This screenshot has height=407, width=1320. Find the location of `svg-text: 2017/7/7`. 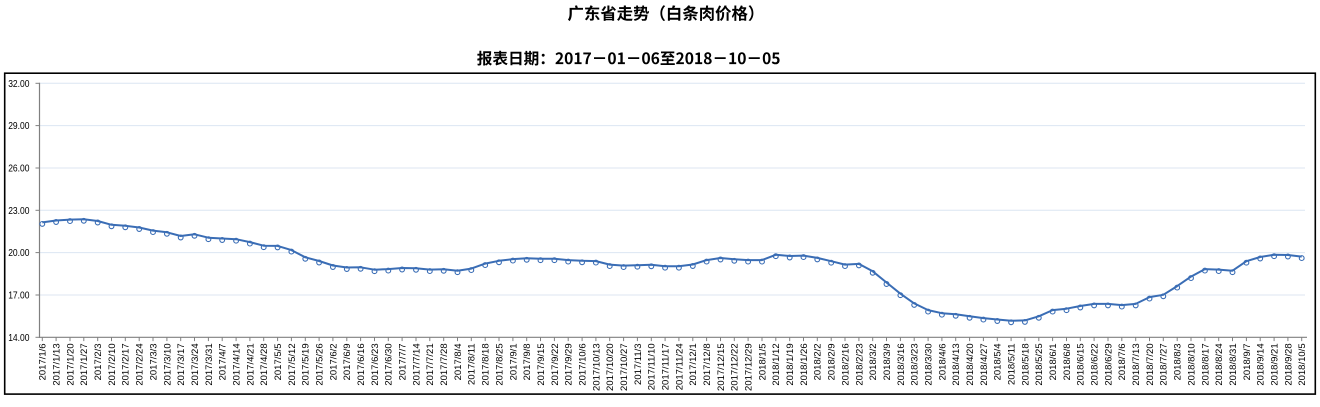

svg-text: 2017/7/7 is located at coordinates (403, 361).